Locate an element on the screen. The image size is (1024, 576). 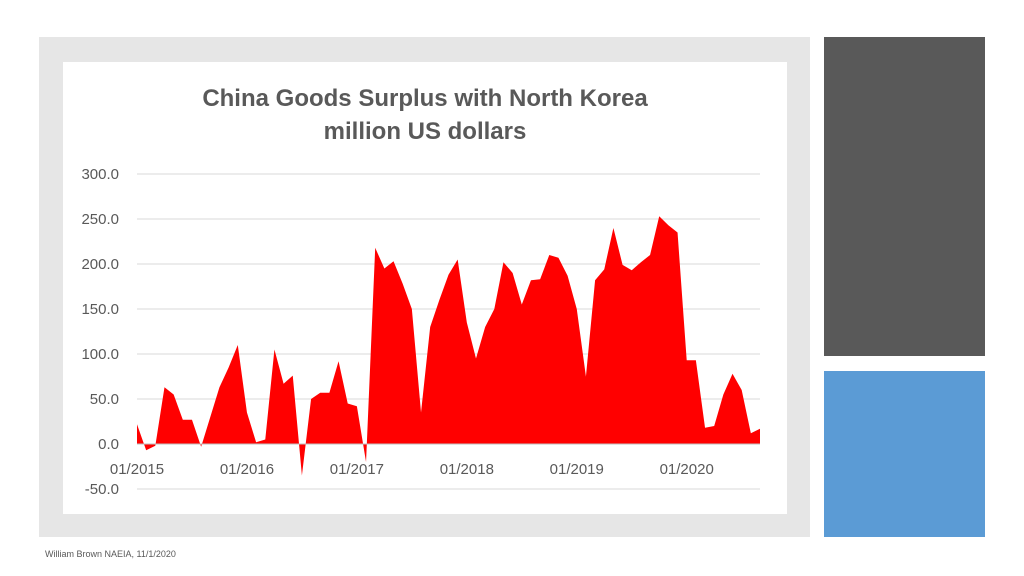
y-tick-label: 0.0 is located at coordinates (108, 444).